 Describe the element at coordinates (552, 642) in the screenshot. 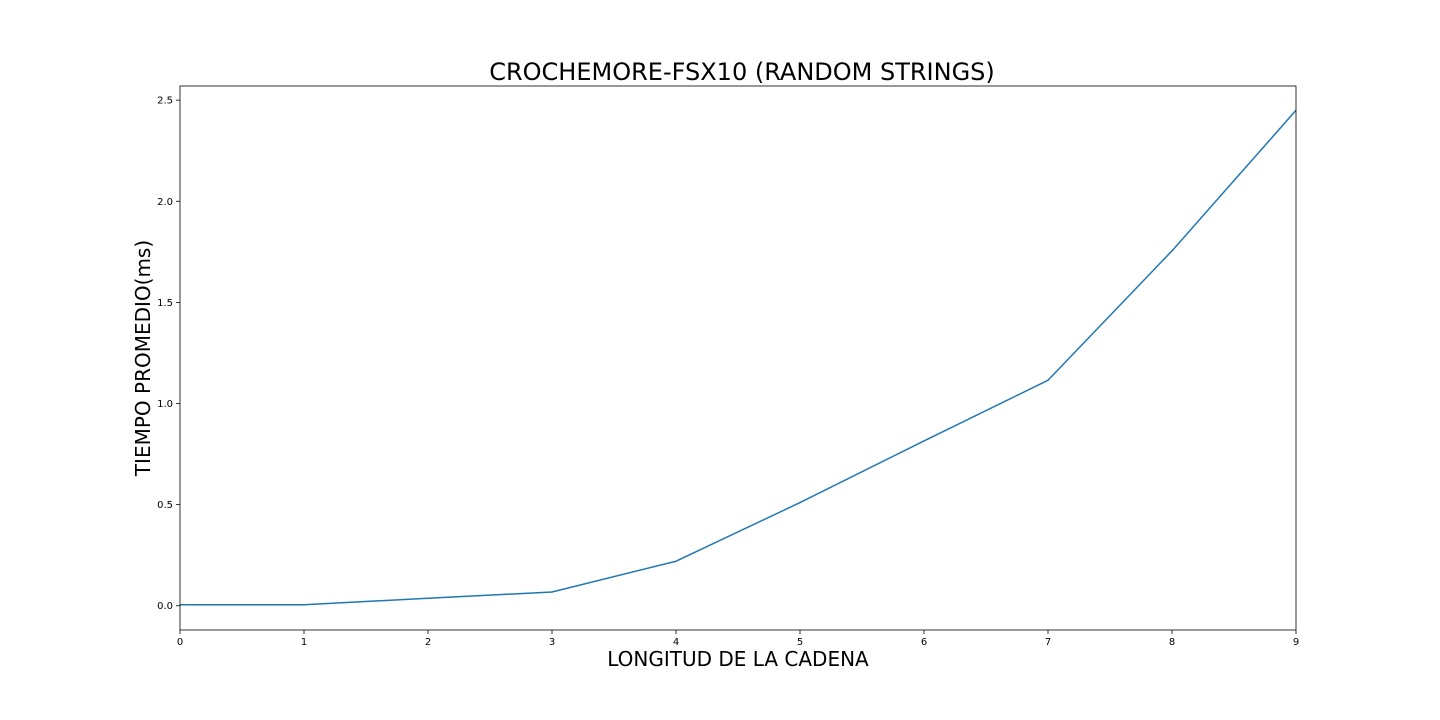

I see `x-tick-label: 3` at that location.